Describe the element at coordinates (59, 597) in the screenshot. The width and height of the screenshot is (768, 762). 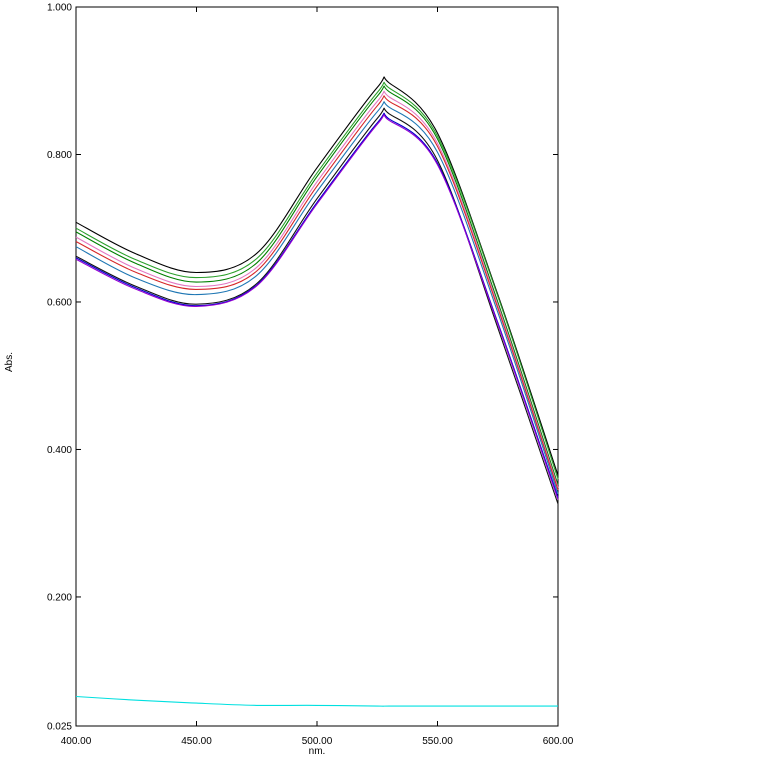
I see `y-tick-label: 0.200` at that location.